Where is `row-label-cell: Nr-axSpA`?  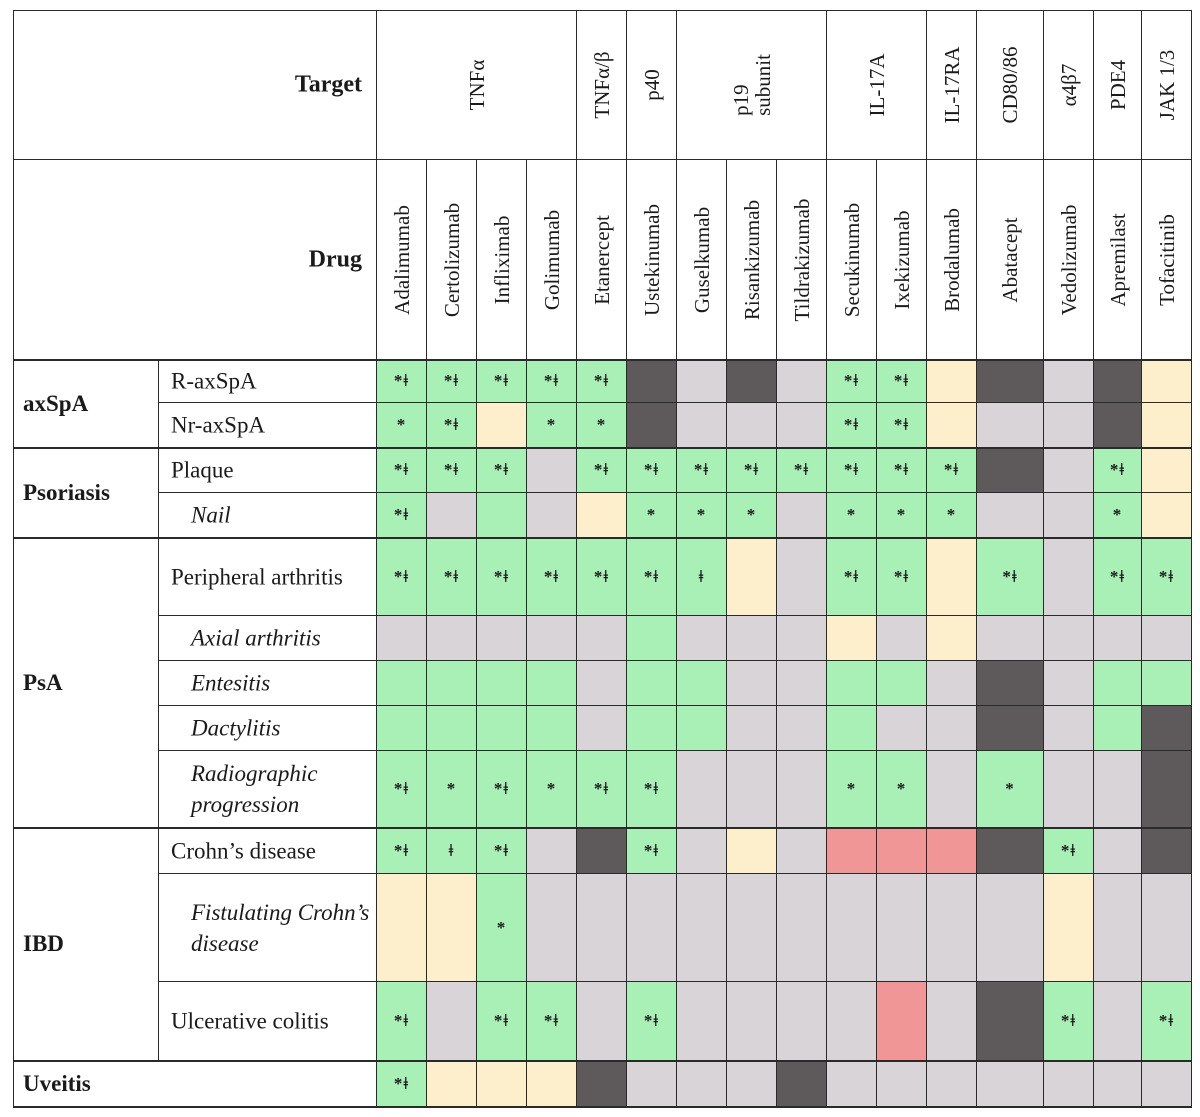
row-label-cell: Nr-axSpA is located at coordinates (268, 425).